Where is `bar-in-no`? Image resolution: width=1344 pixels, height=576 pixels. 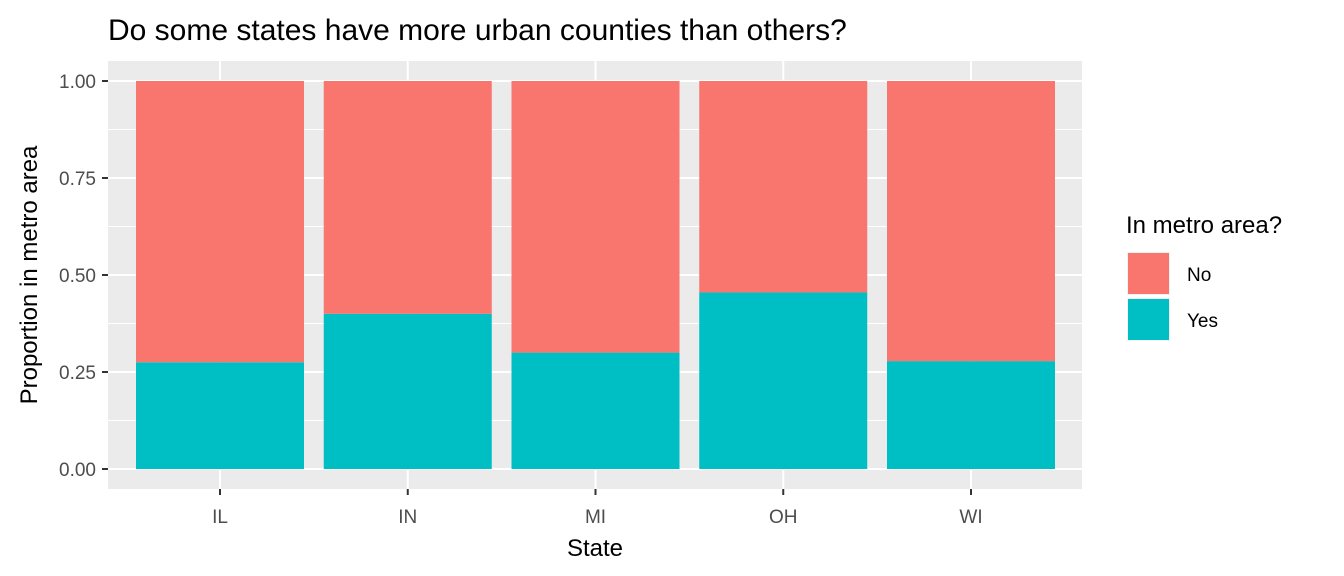
bar-in-no is located at coordinates (407, 197).